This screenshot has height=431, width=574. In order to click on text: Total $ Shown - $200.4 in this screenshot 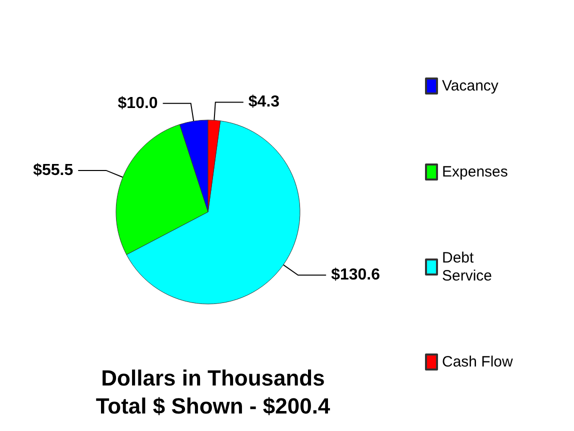, I will do `click(213, 406)`.